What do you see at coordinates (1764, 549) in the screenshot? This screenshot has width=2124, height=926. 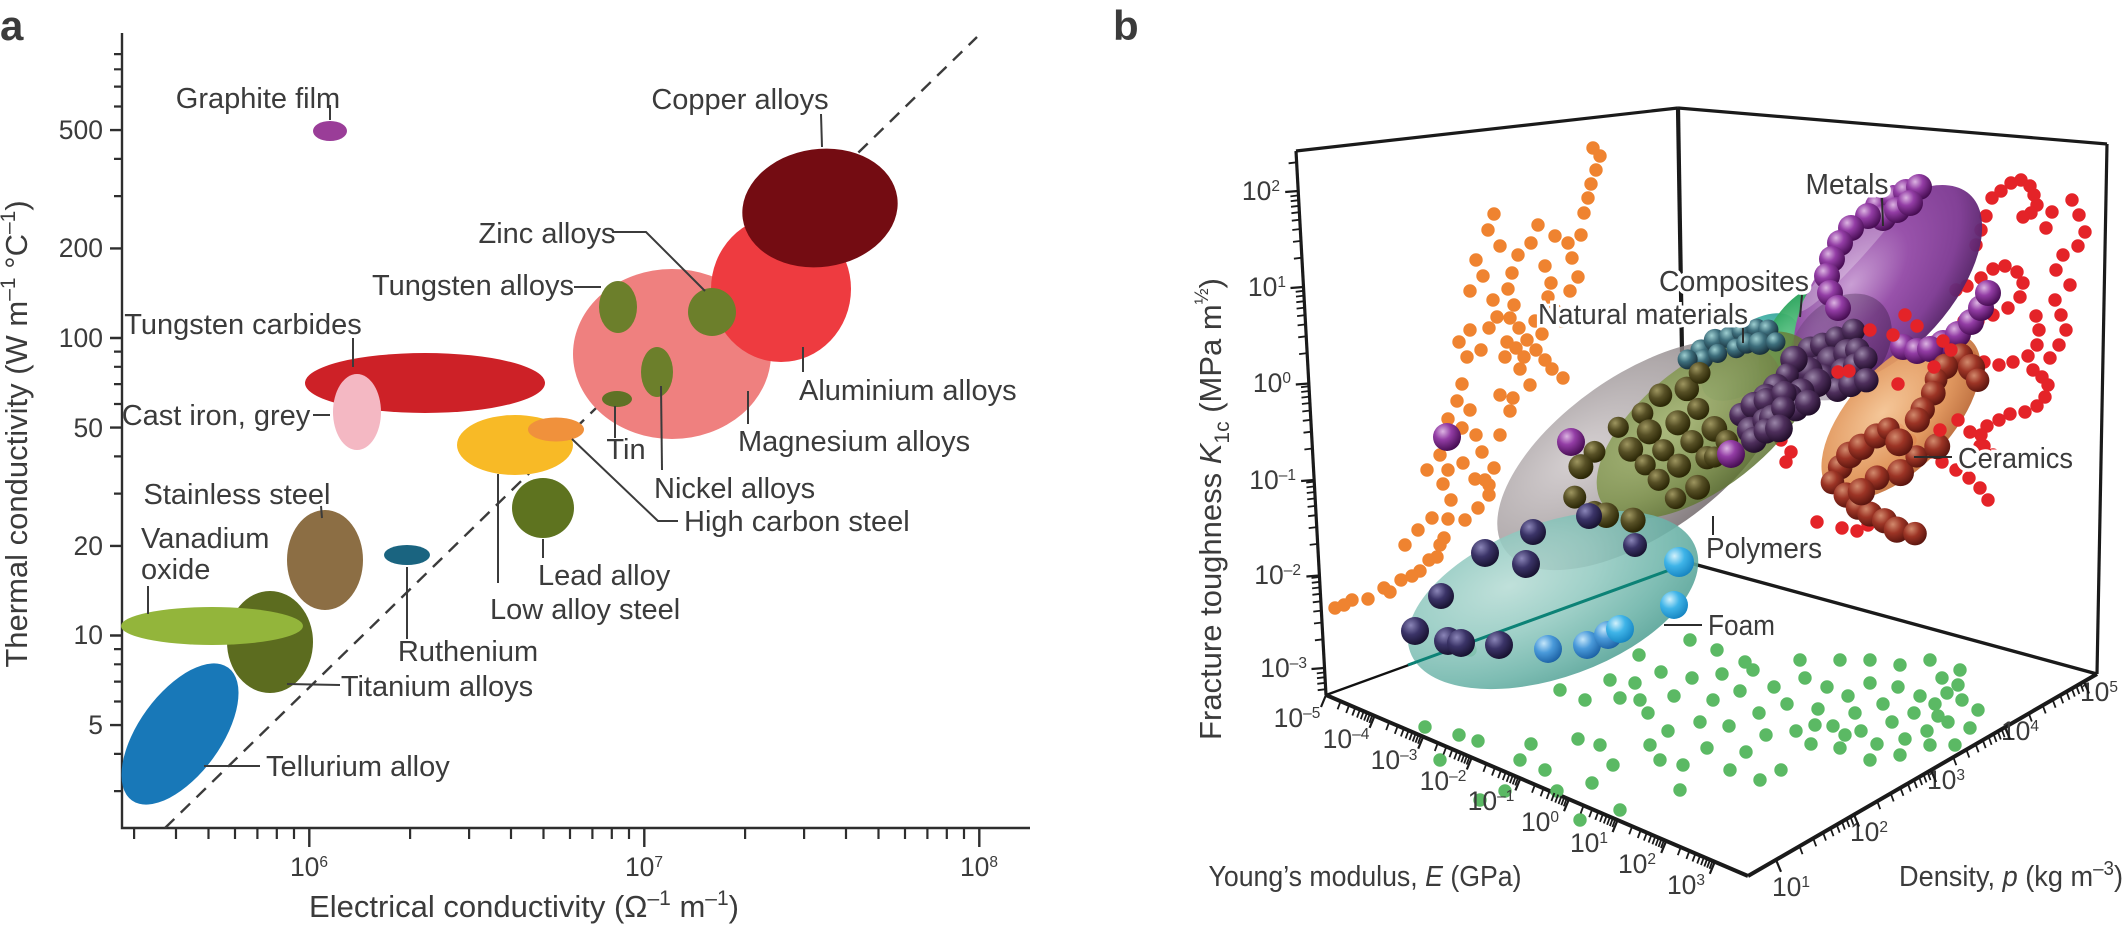 I see `svg-text: Polymers` at bounding box center [1764, 549].